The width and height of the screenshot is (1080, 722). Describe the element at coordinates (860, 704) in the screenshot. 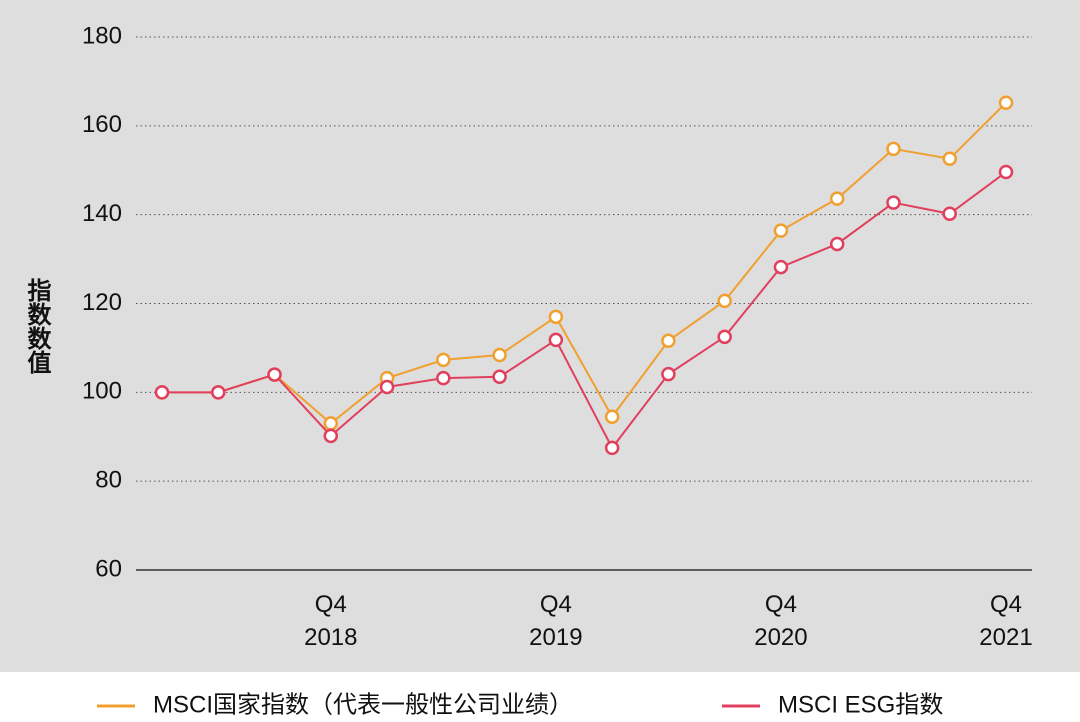

I see `legend-label: MSCI ESG指数` at that location.